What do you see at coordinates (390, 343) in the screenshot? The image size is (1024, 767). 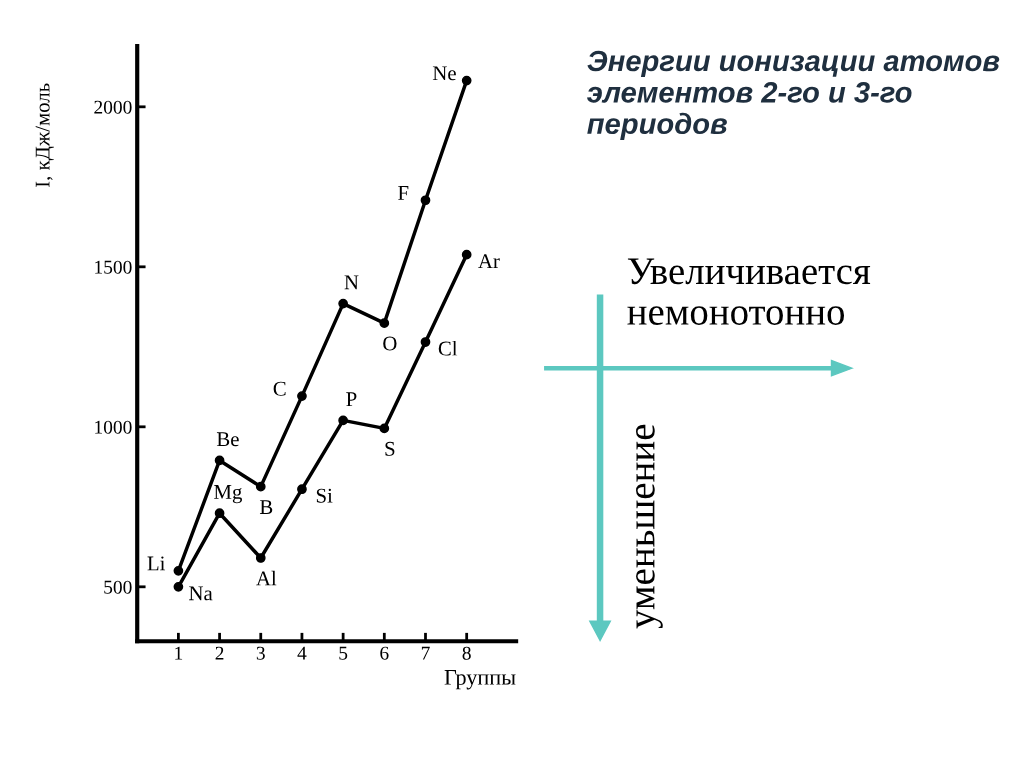 I see `annotation: O` at bounding box center [390, 343].